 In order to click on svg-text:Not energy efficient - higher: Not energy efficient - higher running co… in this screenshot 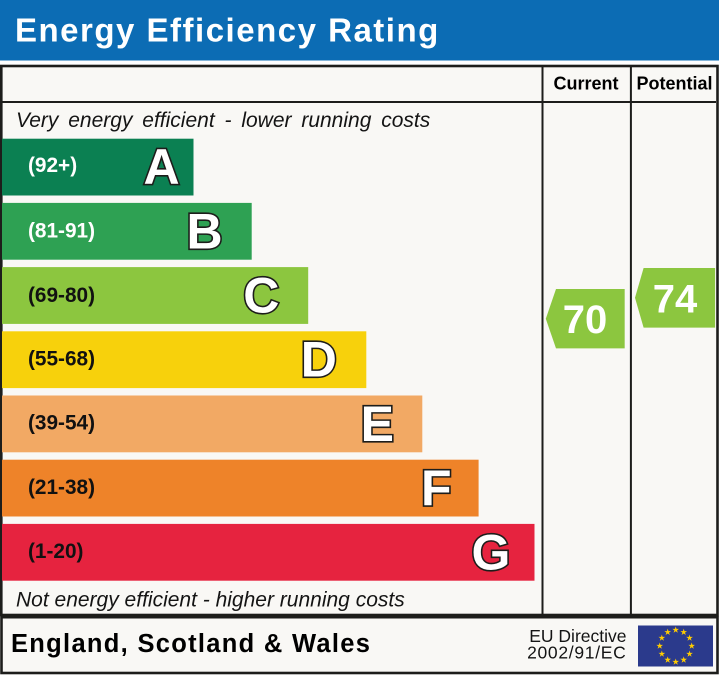, I will do `click(210, 600)`.